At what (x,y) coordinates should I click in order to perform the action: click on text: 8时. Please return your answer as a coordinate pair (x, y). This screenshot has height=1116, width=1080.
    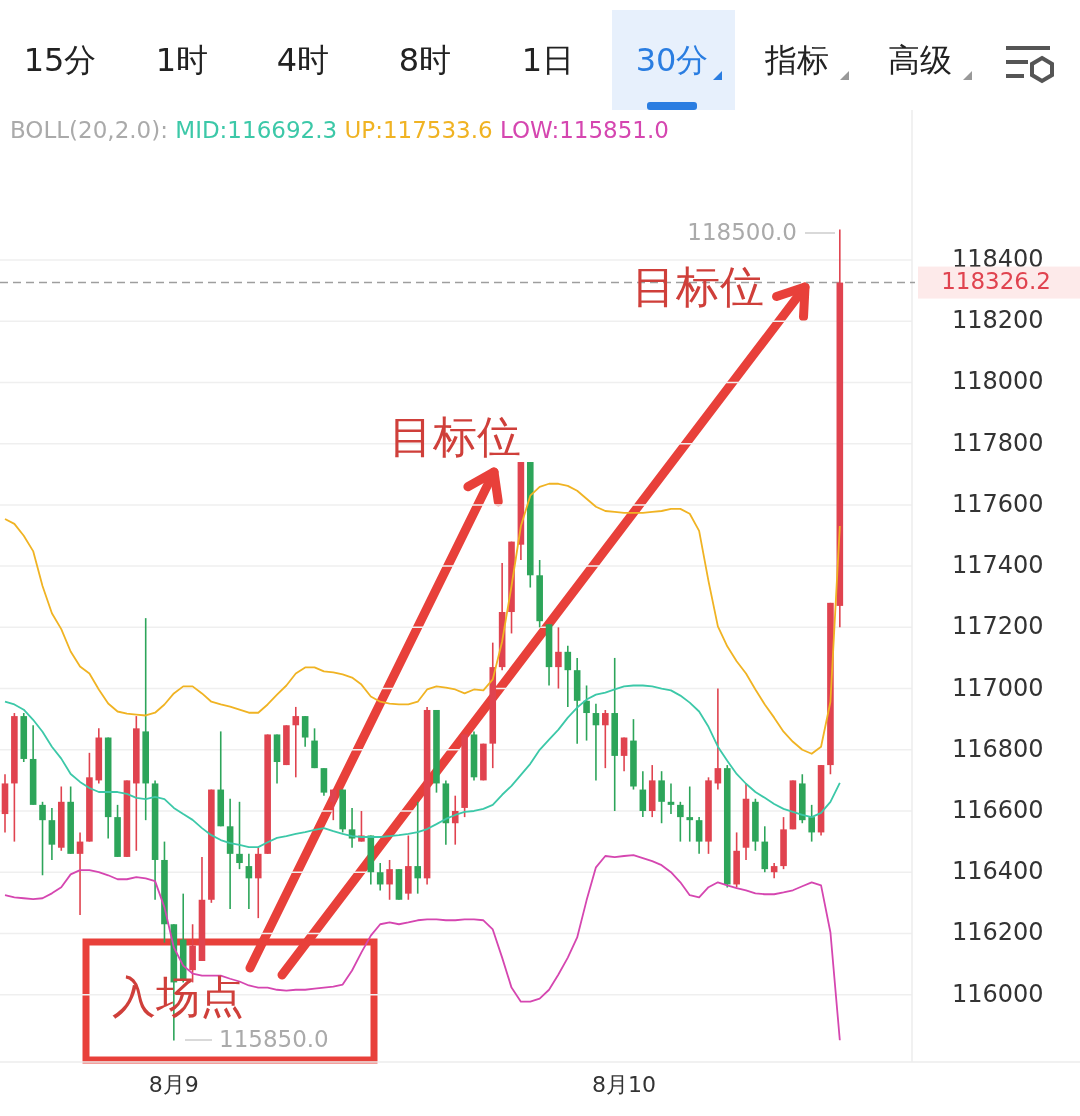
    Looking at the image, I should click on (425, 60).